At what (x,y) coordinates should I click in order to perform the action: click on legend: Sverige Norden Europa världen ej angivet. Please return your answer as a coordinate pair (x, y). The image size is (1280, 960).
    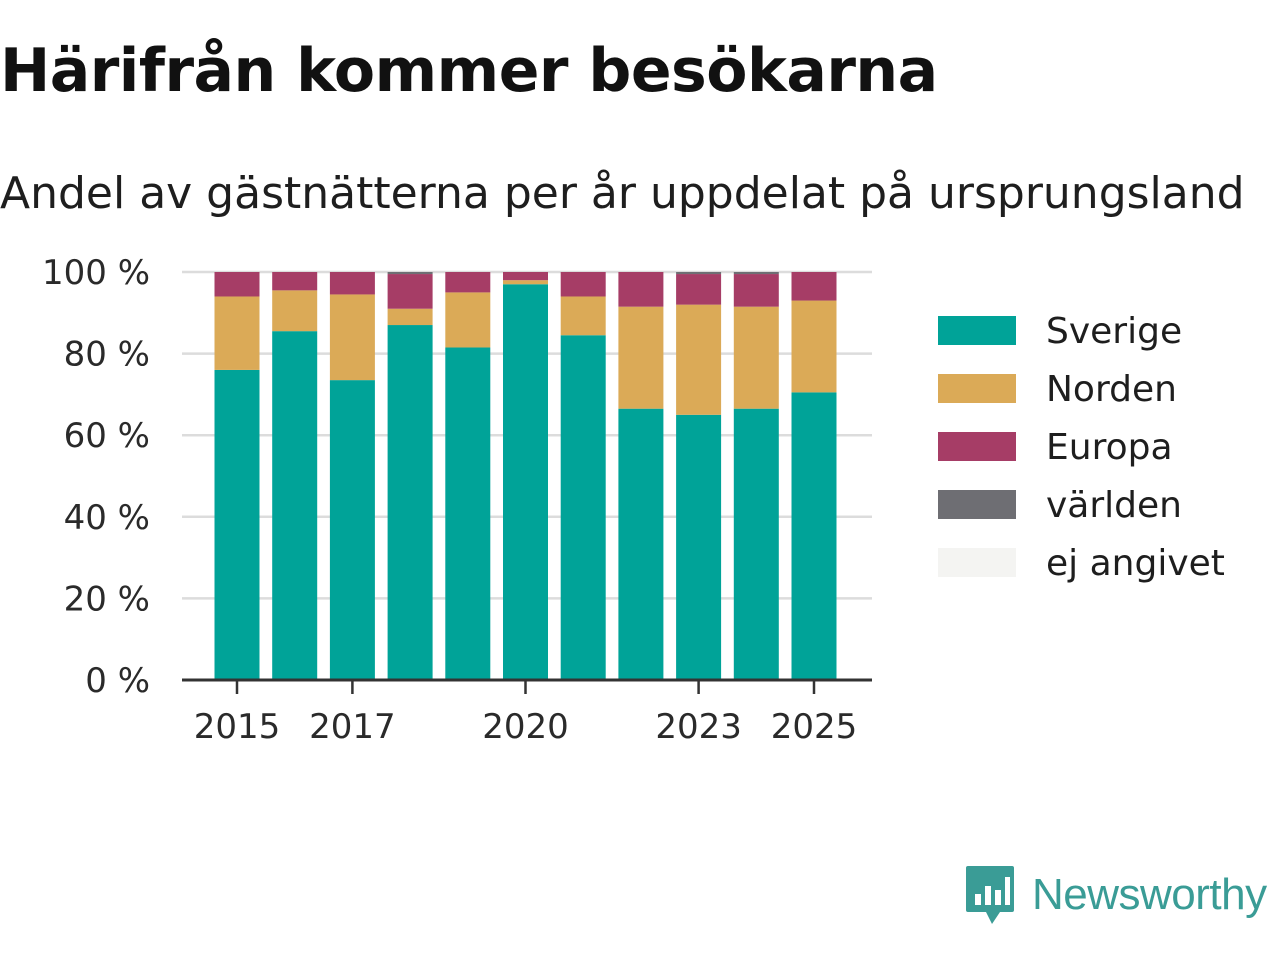
    Looking at the image, I should click on (1081, 447).